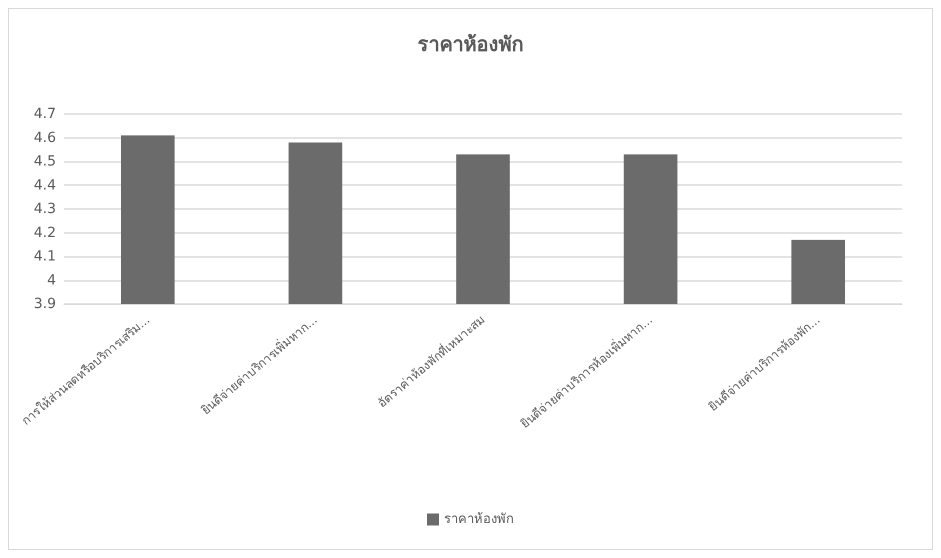 The width and height of the screenshot is (941, 558). Describe the element at coordinates (45, 256) in the screenshot. I see `y-tick-label: 4.1` at that location.